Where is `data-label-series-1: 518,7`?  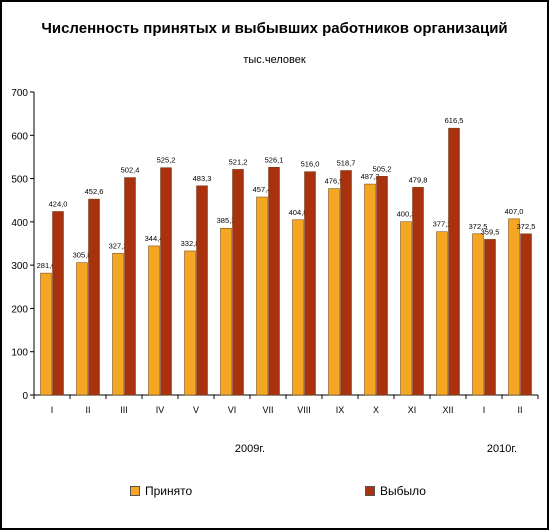 data-label-series-1: 518,7 is located at coordinates (346, 162).